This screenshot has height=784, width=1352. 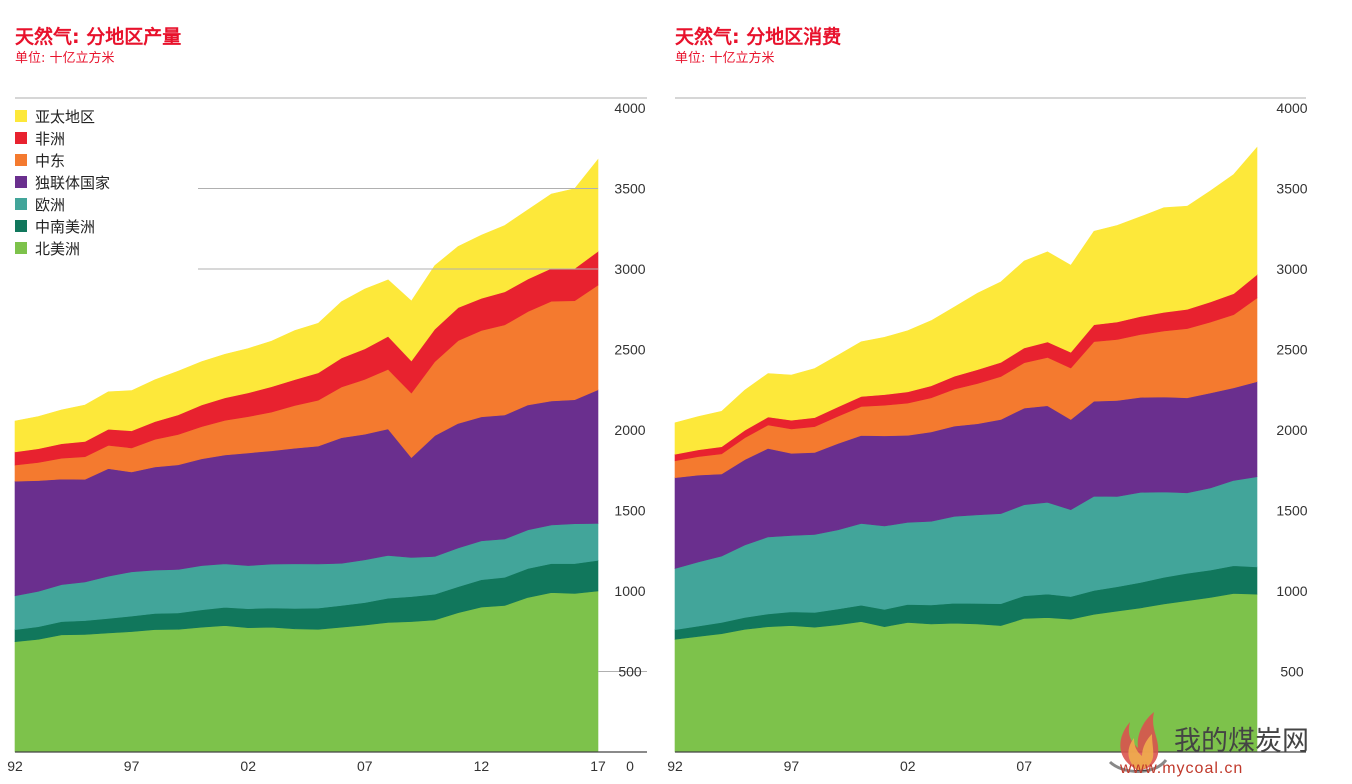 What do you see at coordinates (758, 36) in the screenshot?
I see `consumption-chart-title: 天然气: 分地区消费` at bounding box center [758, 36].